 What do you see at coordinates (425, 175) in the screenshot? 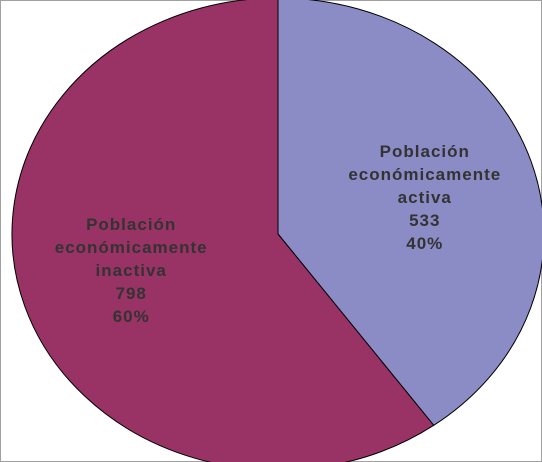
I see `category-label: Población económicamente activa` at bounding box center [425, 175].